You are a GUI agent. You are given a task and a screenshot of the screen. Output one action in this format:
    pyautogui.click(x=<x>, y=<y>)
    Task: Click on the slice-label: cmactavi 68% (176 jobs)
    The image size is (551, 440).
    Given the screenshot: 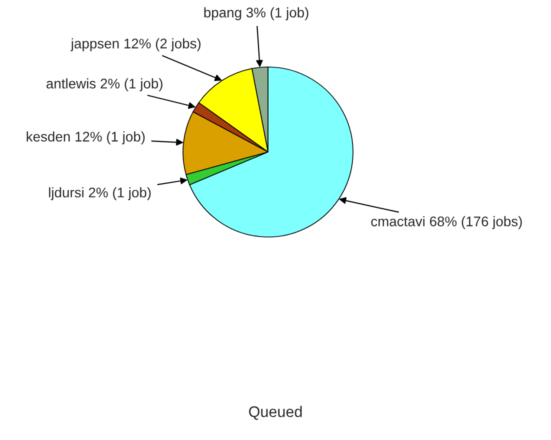 What is the action you would take?
    pyautogui.click(x=446, y=223)
    